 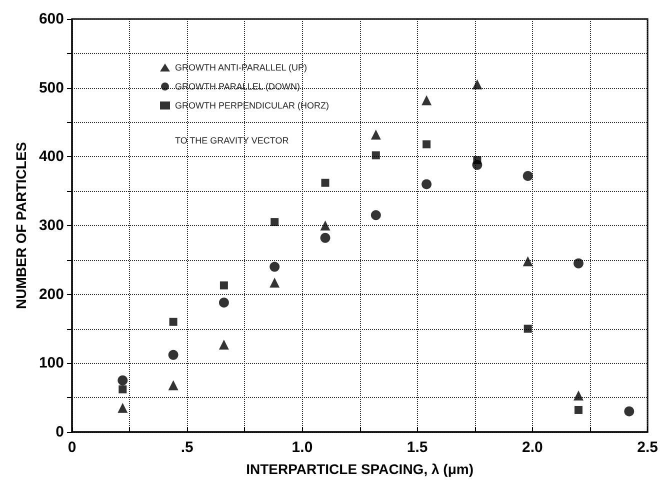 I want to click on y-tick-label: 100, so click(x=51, y=363).